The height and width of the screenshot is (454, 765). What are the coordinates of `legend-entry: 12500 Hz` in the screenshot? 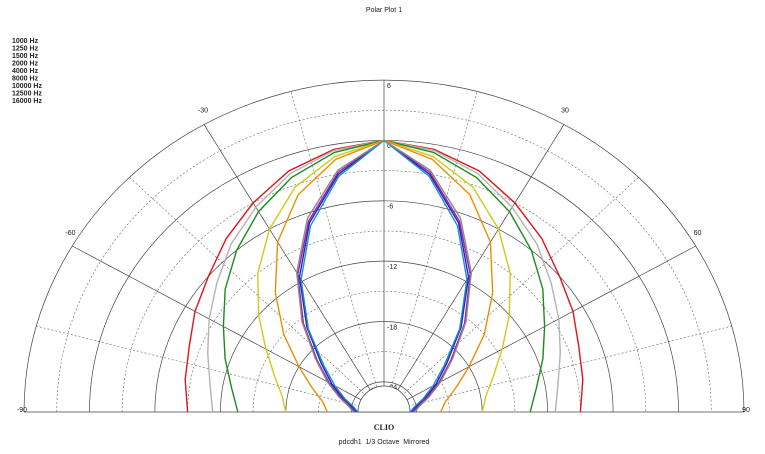 It's located at (27, 93).